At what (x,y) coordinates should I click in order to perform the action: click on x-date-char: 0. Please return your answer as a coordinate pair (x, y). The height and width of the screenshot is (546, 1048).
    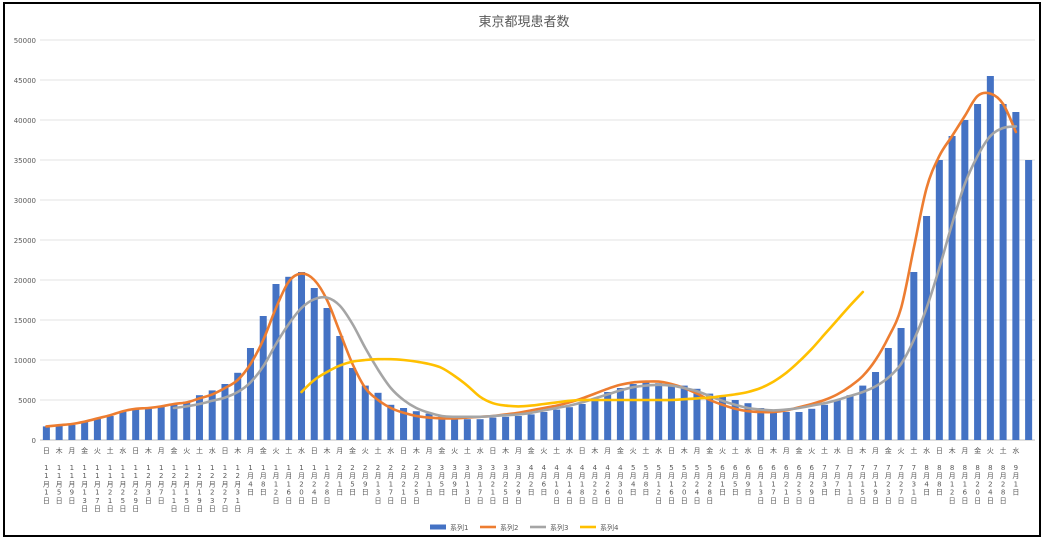
    Looking at the image, I should click on (620, 493).